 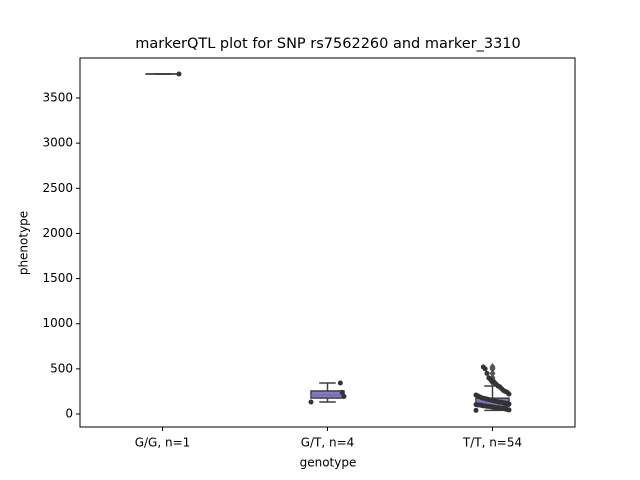 What do you see at coordinates (163, 443) in the screenshot?
I see `x-tick-label: G/G, n=1` at bounding box center [163, 443].